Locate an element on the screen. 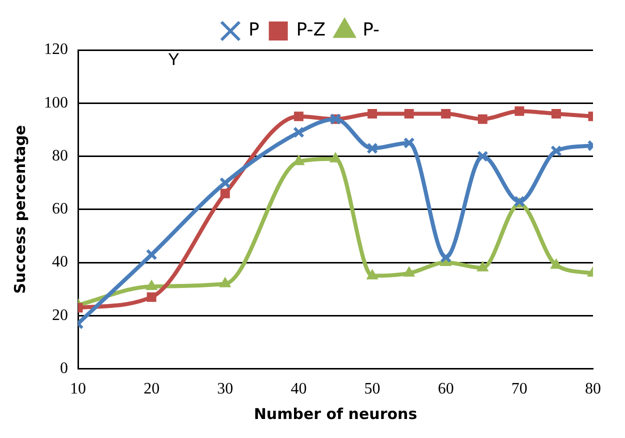 This screenshot has height=438, width=625. x-tick-label: 70 is located at coordinates (519, 389).